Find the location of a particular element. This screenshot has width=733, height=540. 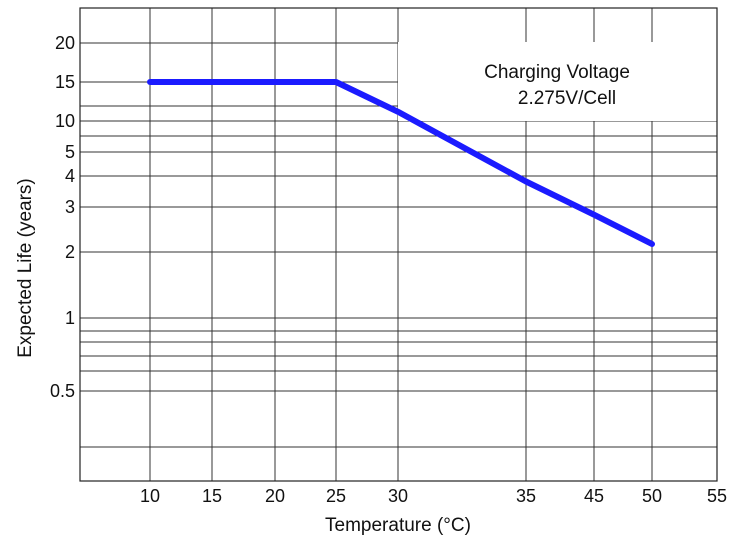

y-tick-label: 4 is located at coordinates (70, 176).